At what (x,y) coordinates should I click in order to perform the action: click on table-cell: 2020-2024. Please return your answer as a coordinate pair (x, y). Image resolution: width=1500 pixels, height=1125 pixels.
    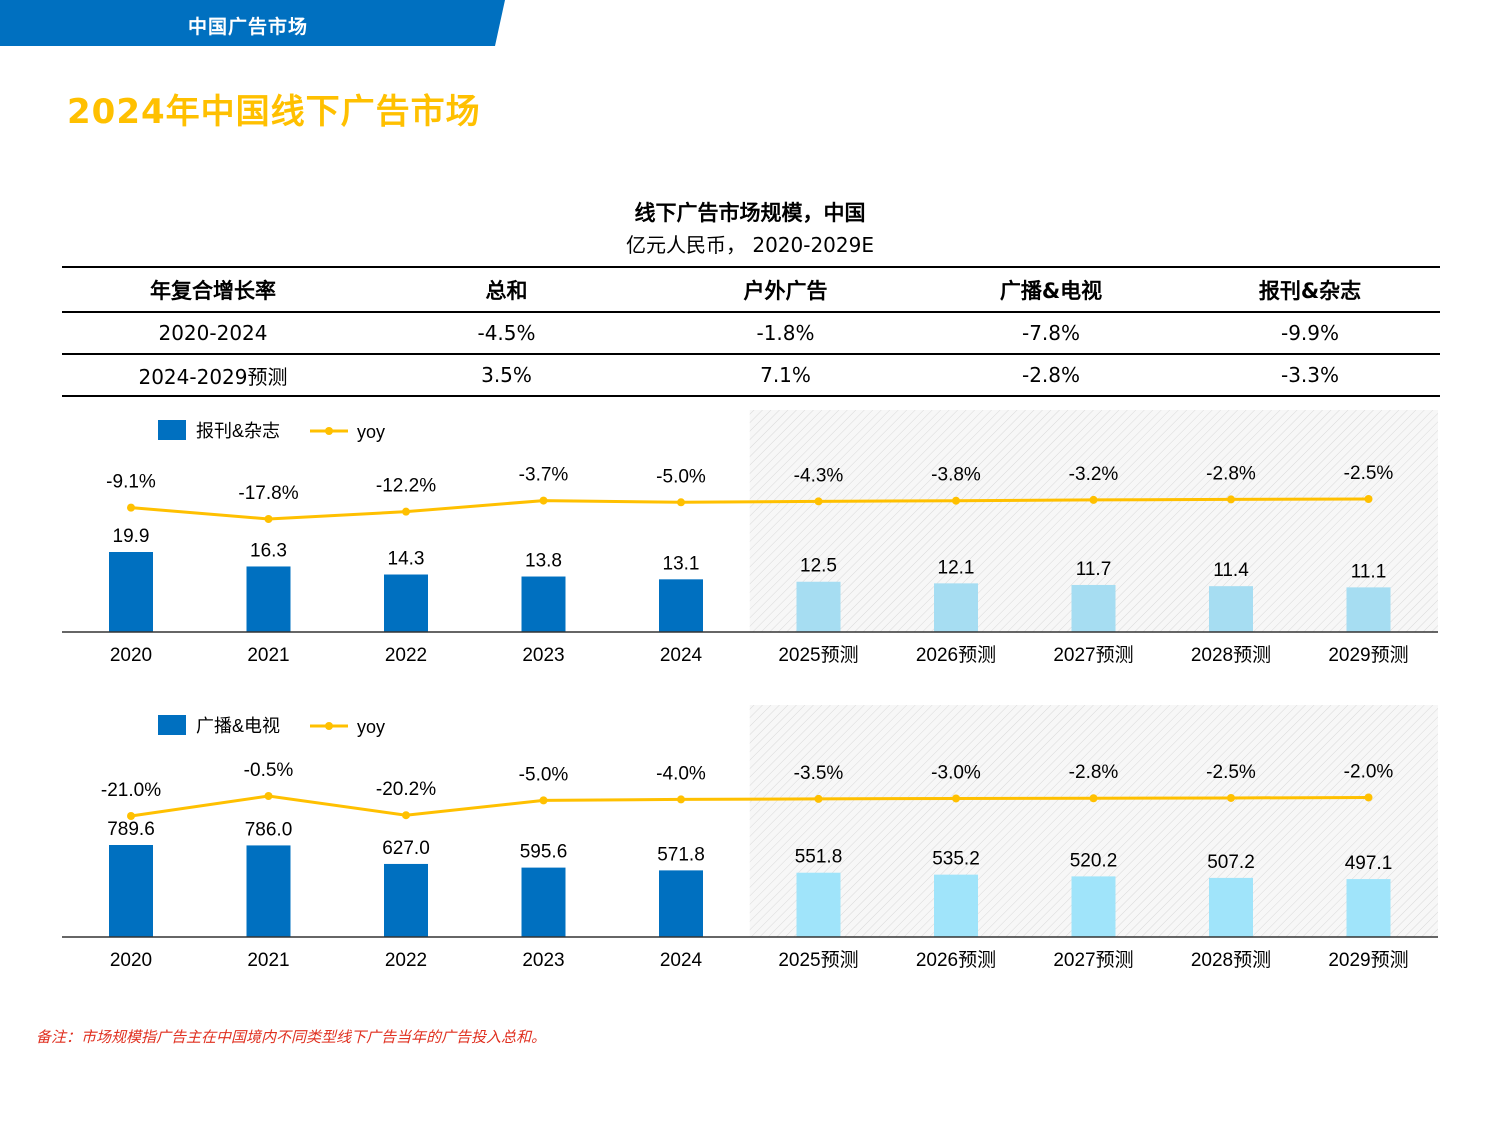
    Looking at the image, I should click on (213, 333).